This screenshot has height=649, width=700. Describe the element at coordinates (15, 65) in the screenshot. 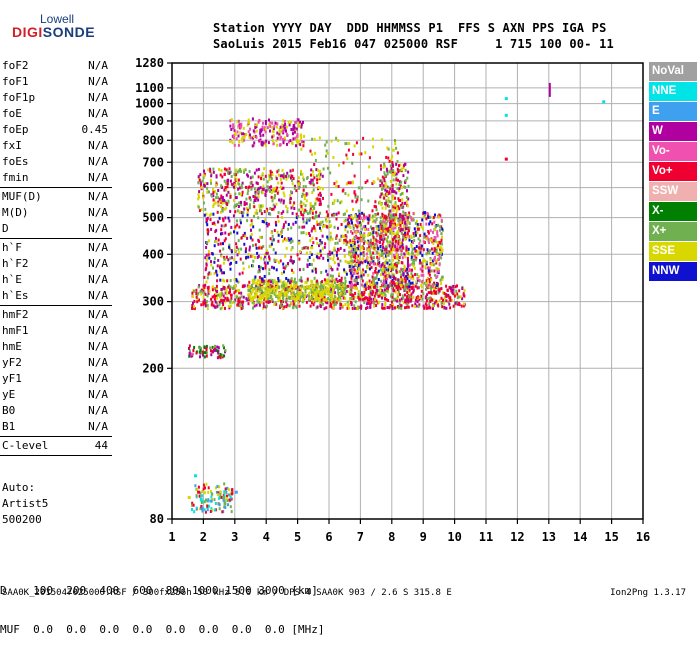

I see `param-name: foF2` at that location.